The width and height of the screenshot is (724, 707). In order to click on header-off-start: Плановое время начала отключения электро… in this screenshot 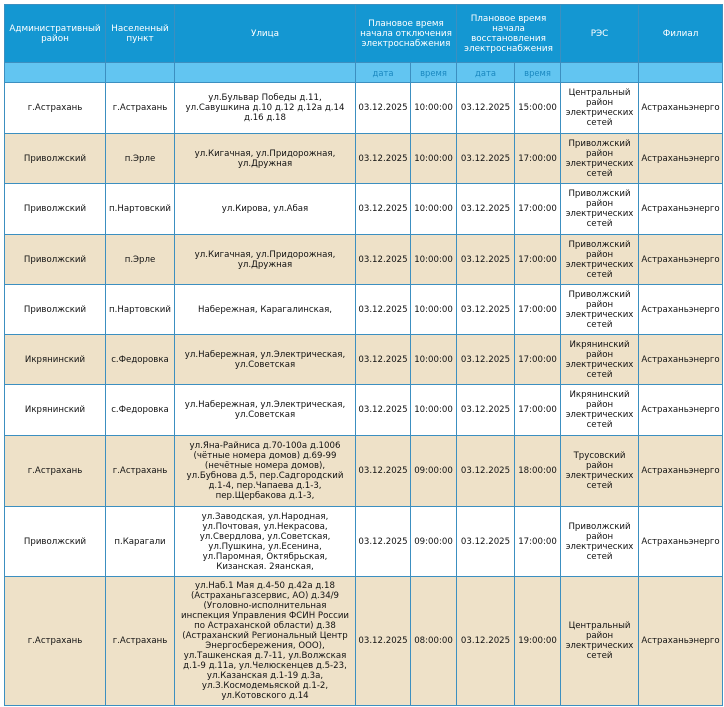, I will do `click(406, 33)`.